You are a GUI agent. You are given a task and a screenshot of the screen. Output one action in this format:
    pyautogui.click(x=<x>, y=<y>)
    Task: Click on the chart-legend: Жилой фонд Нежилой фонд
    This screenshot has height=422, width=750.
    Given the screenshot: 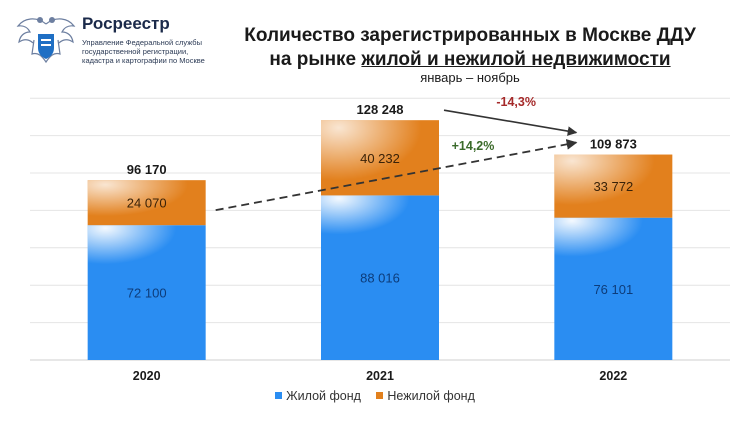 What is the action you would take?
    pyautogui.click(x=375, y=395)
    